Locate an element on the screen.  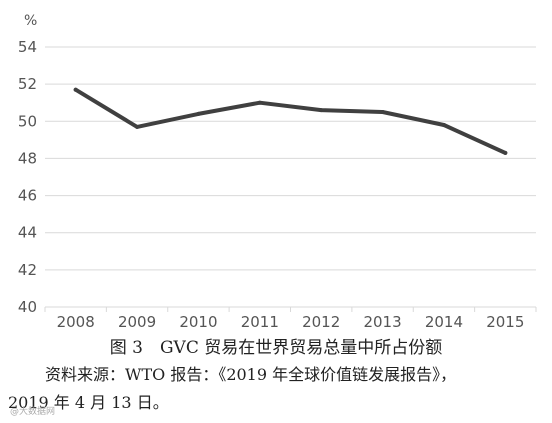
source-note-line-1: 资料来源：WTO 报告：《2019 年全球价值链发展报告》， is located at coordinates (251, 374).